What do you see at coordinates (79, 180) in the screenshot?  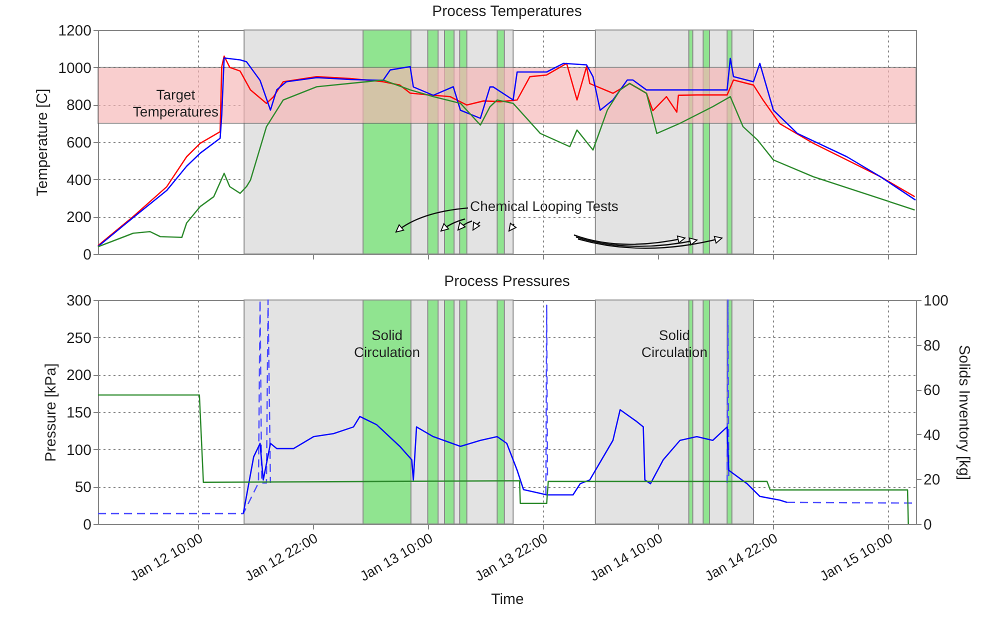 I see `y-tick-label: 400` at bounding box center [79, 180].